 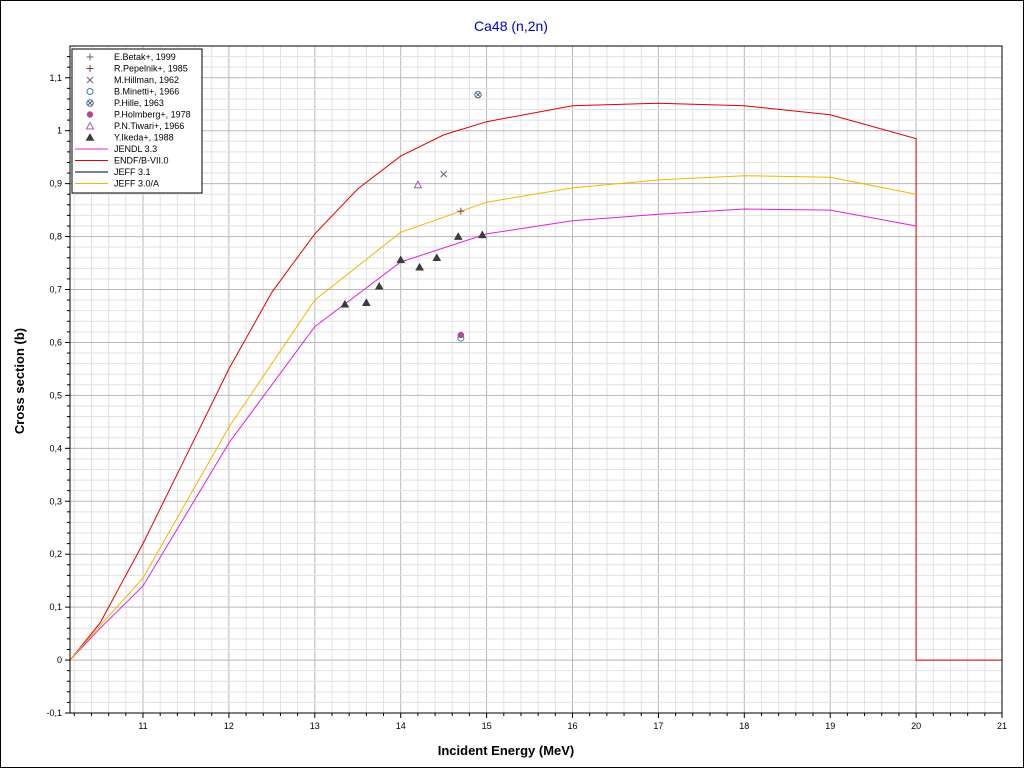 I want to click on x-tick-label: 17, so click(x=658, y=726).